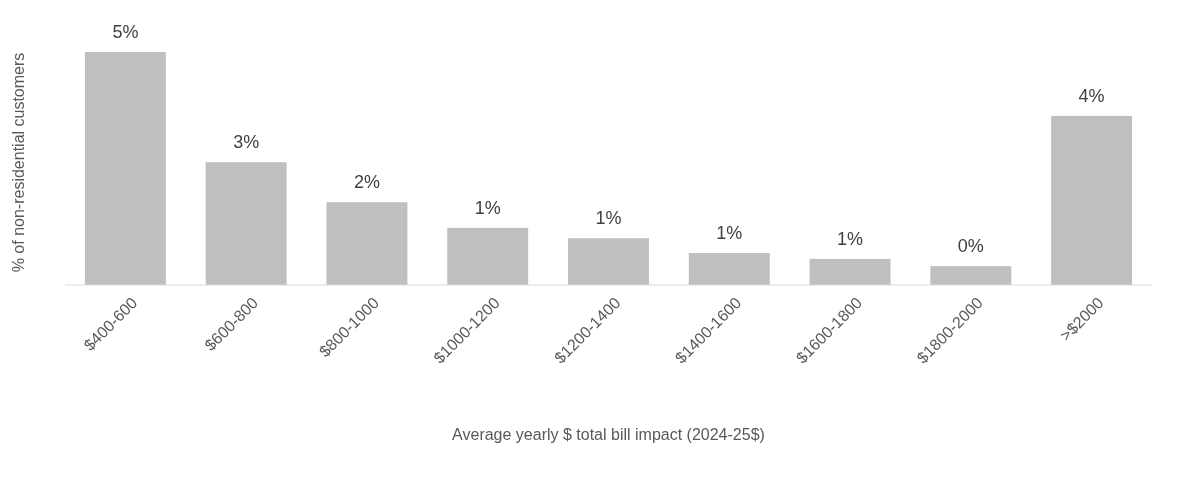 This screenshot has width=1203, height=502. What do you see at coordinates (970, 246) in the screenshot?
I see `data-label: 0%` at bounding box center [970, 246].